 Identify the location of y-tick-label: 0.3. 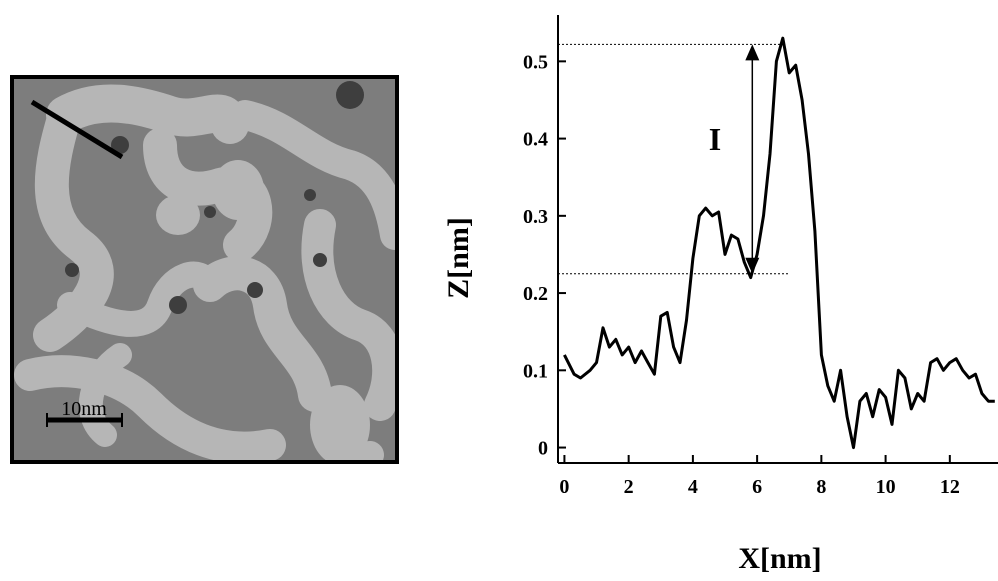
(535, 217).